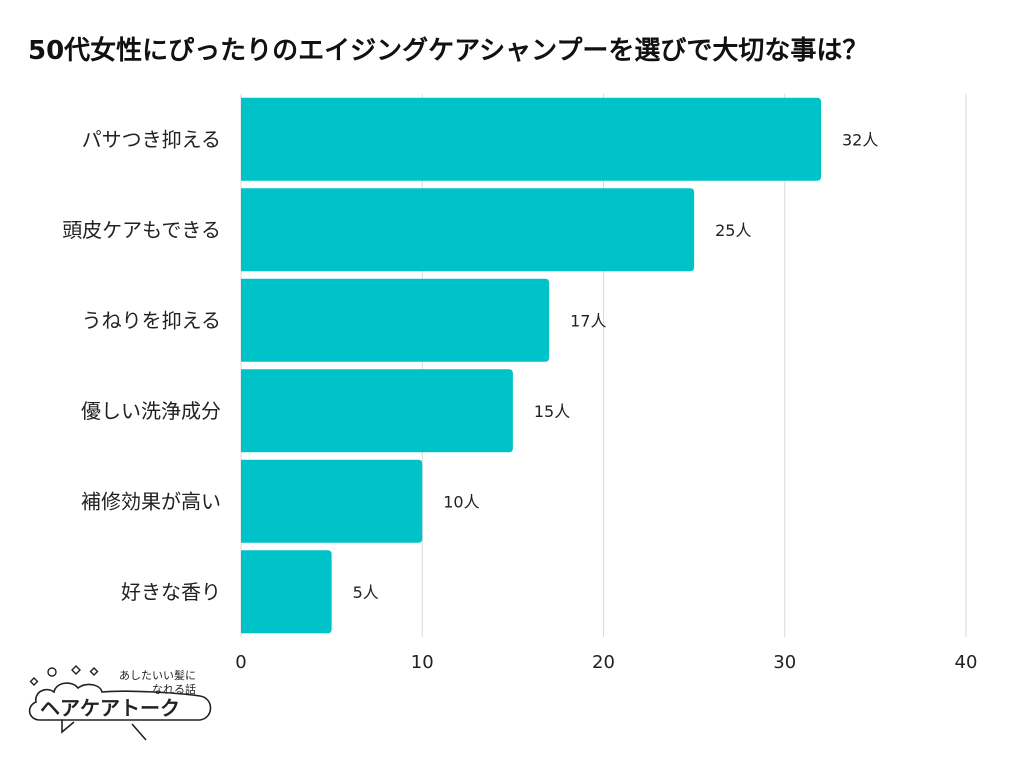 This screenshot has height=768, width=1024. Describe the element at coordinates (860, 139) in the screenshot. I see `data-label: 32人` at that location.